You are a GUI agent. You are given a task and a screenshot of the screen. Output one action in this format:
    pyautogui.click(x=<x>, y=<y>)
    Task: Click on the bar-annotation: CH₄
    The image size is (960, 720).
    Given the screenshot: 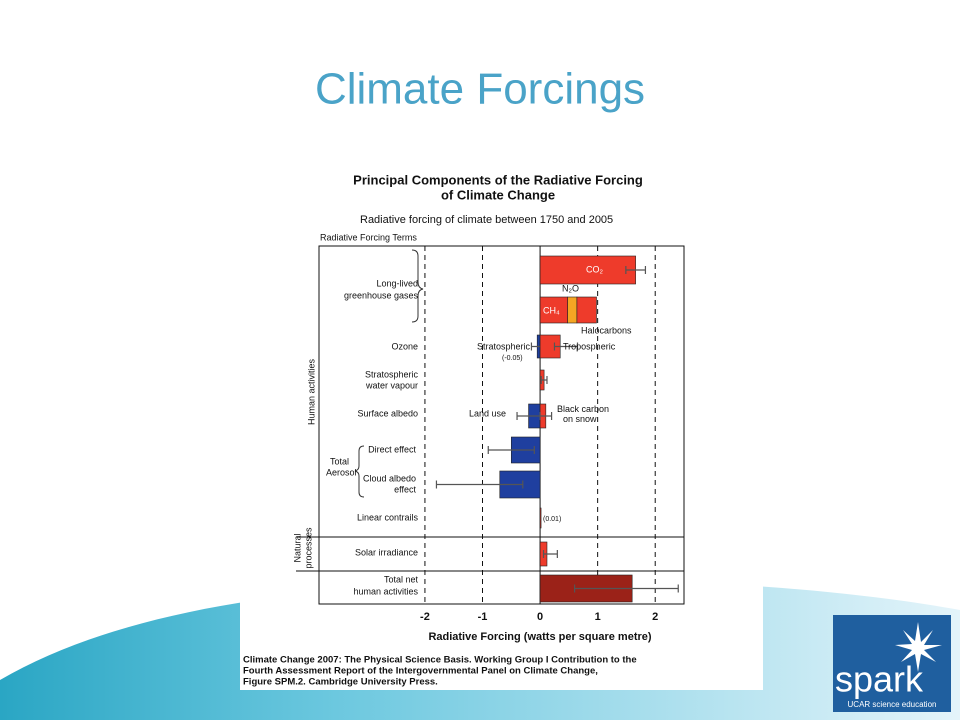 What is the action you would take?
    pyautogui.click(x=551, y=310)
    